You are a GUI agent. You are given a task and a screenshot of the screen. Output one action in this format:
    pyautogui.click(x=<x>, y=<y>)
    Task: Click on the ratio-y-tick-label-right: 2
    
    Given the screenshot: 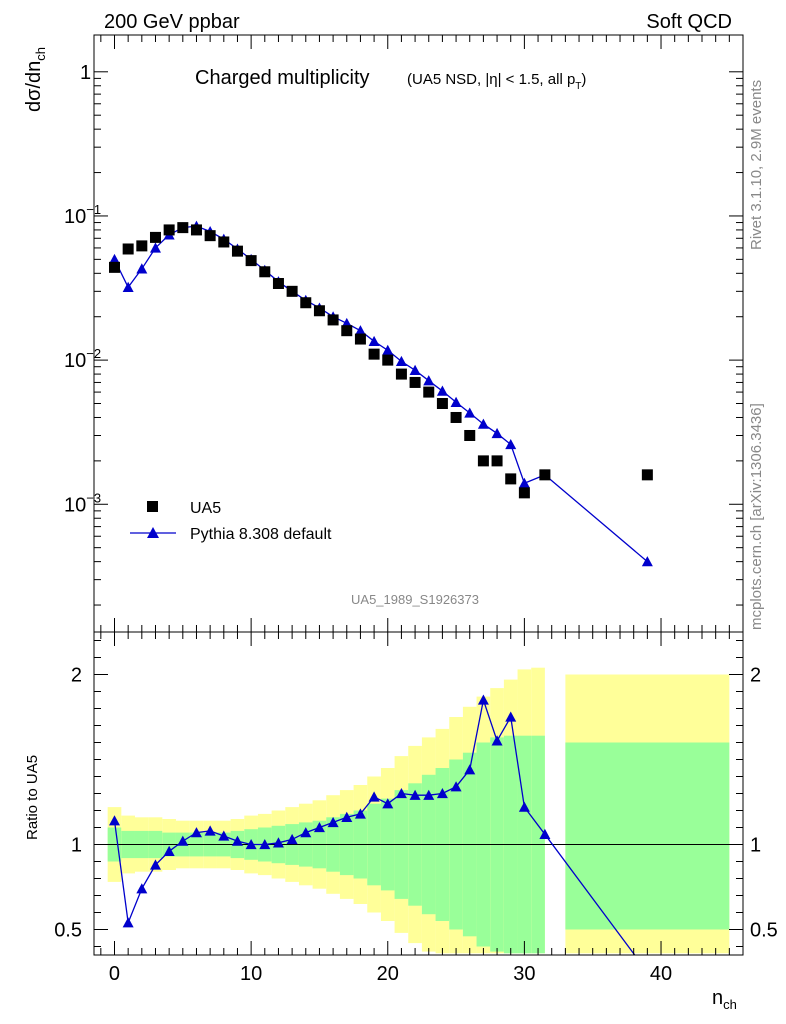 What is the action you would take?
    pyautogui.click(x=755, y=676)
    